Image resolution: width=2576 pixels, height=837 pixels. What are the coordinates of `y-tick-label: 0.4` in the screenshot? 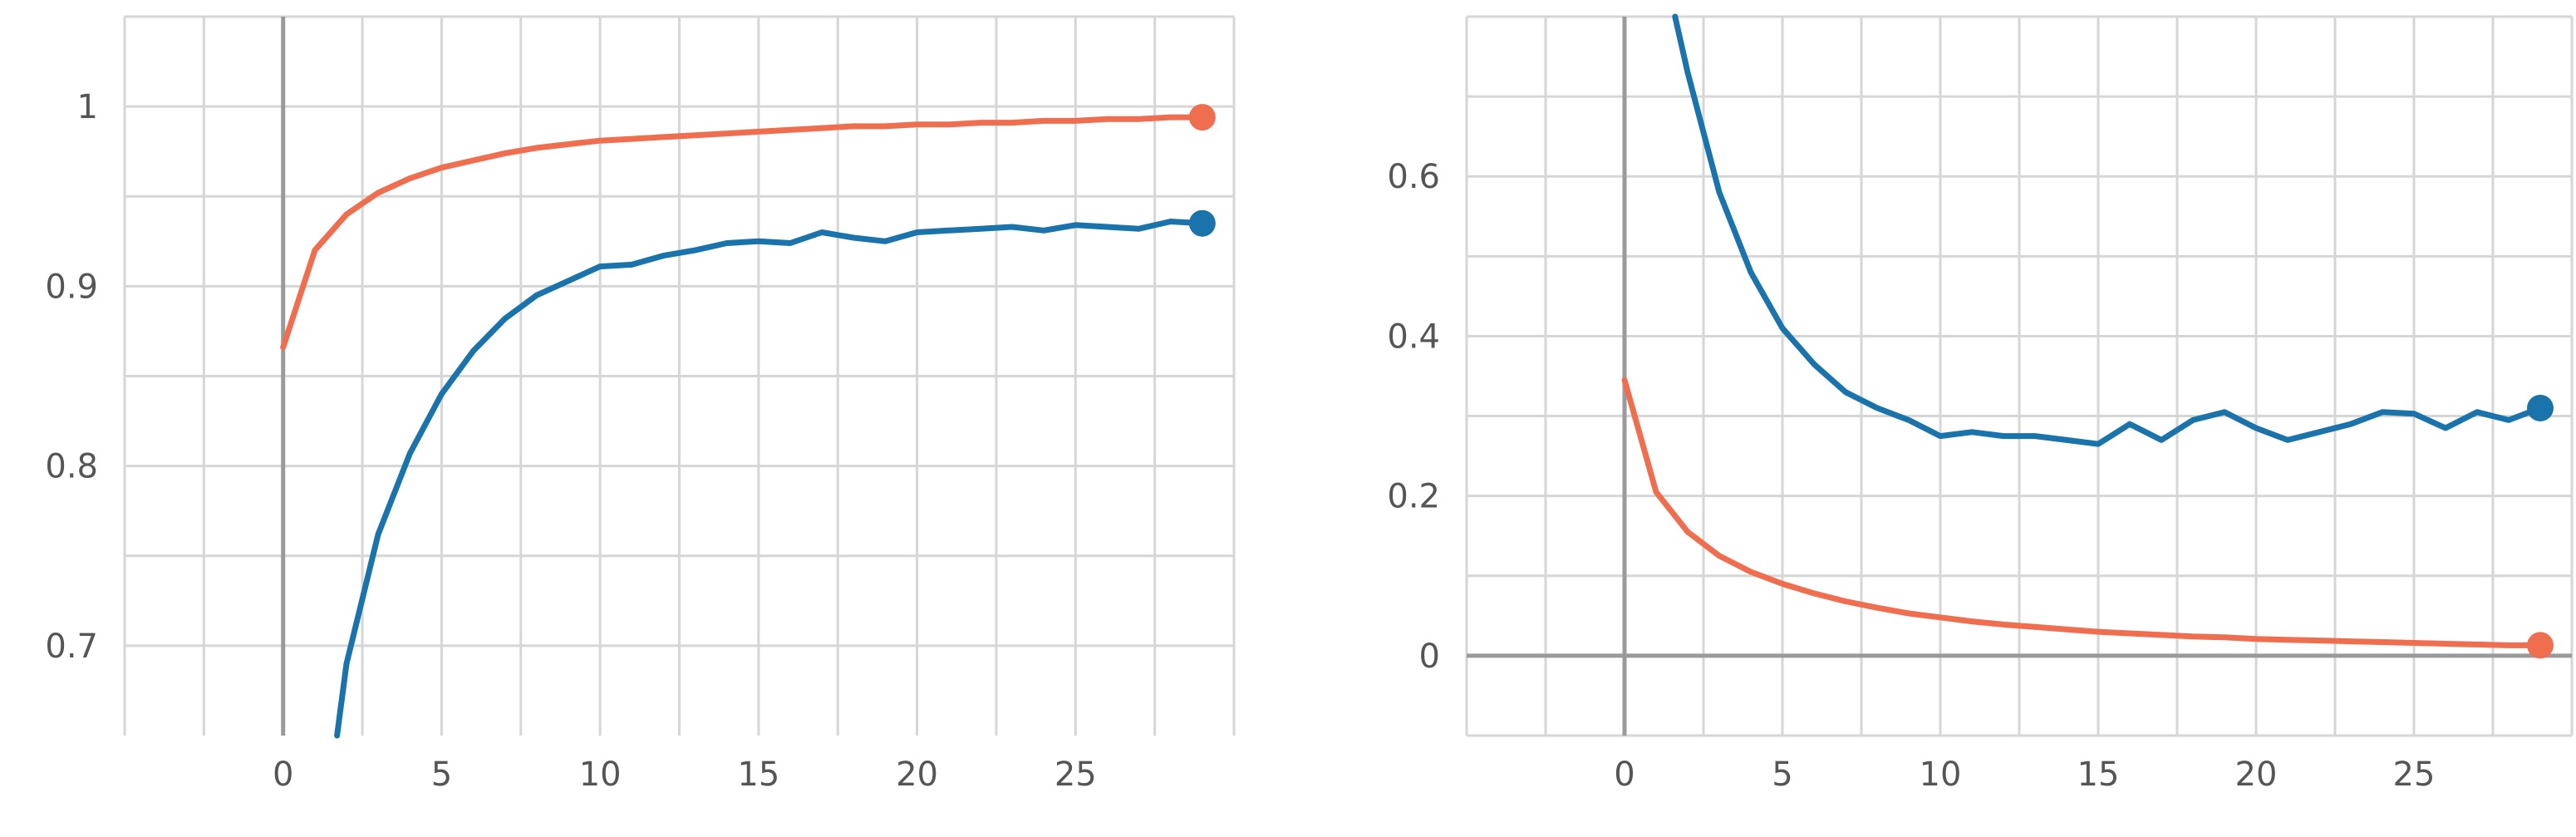 It's located at (1413, 337).